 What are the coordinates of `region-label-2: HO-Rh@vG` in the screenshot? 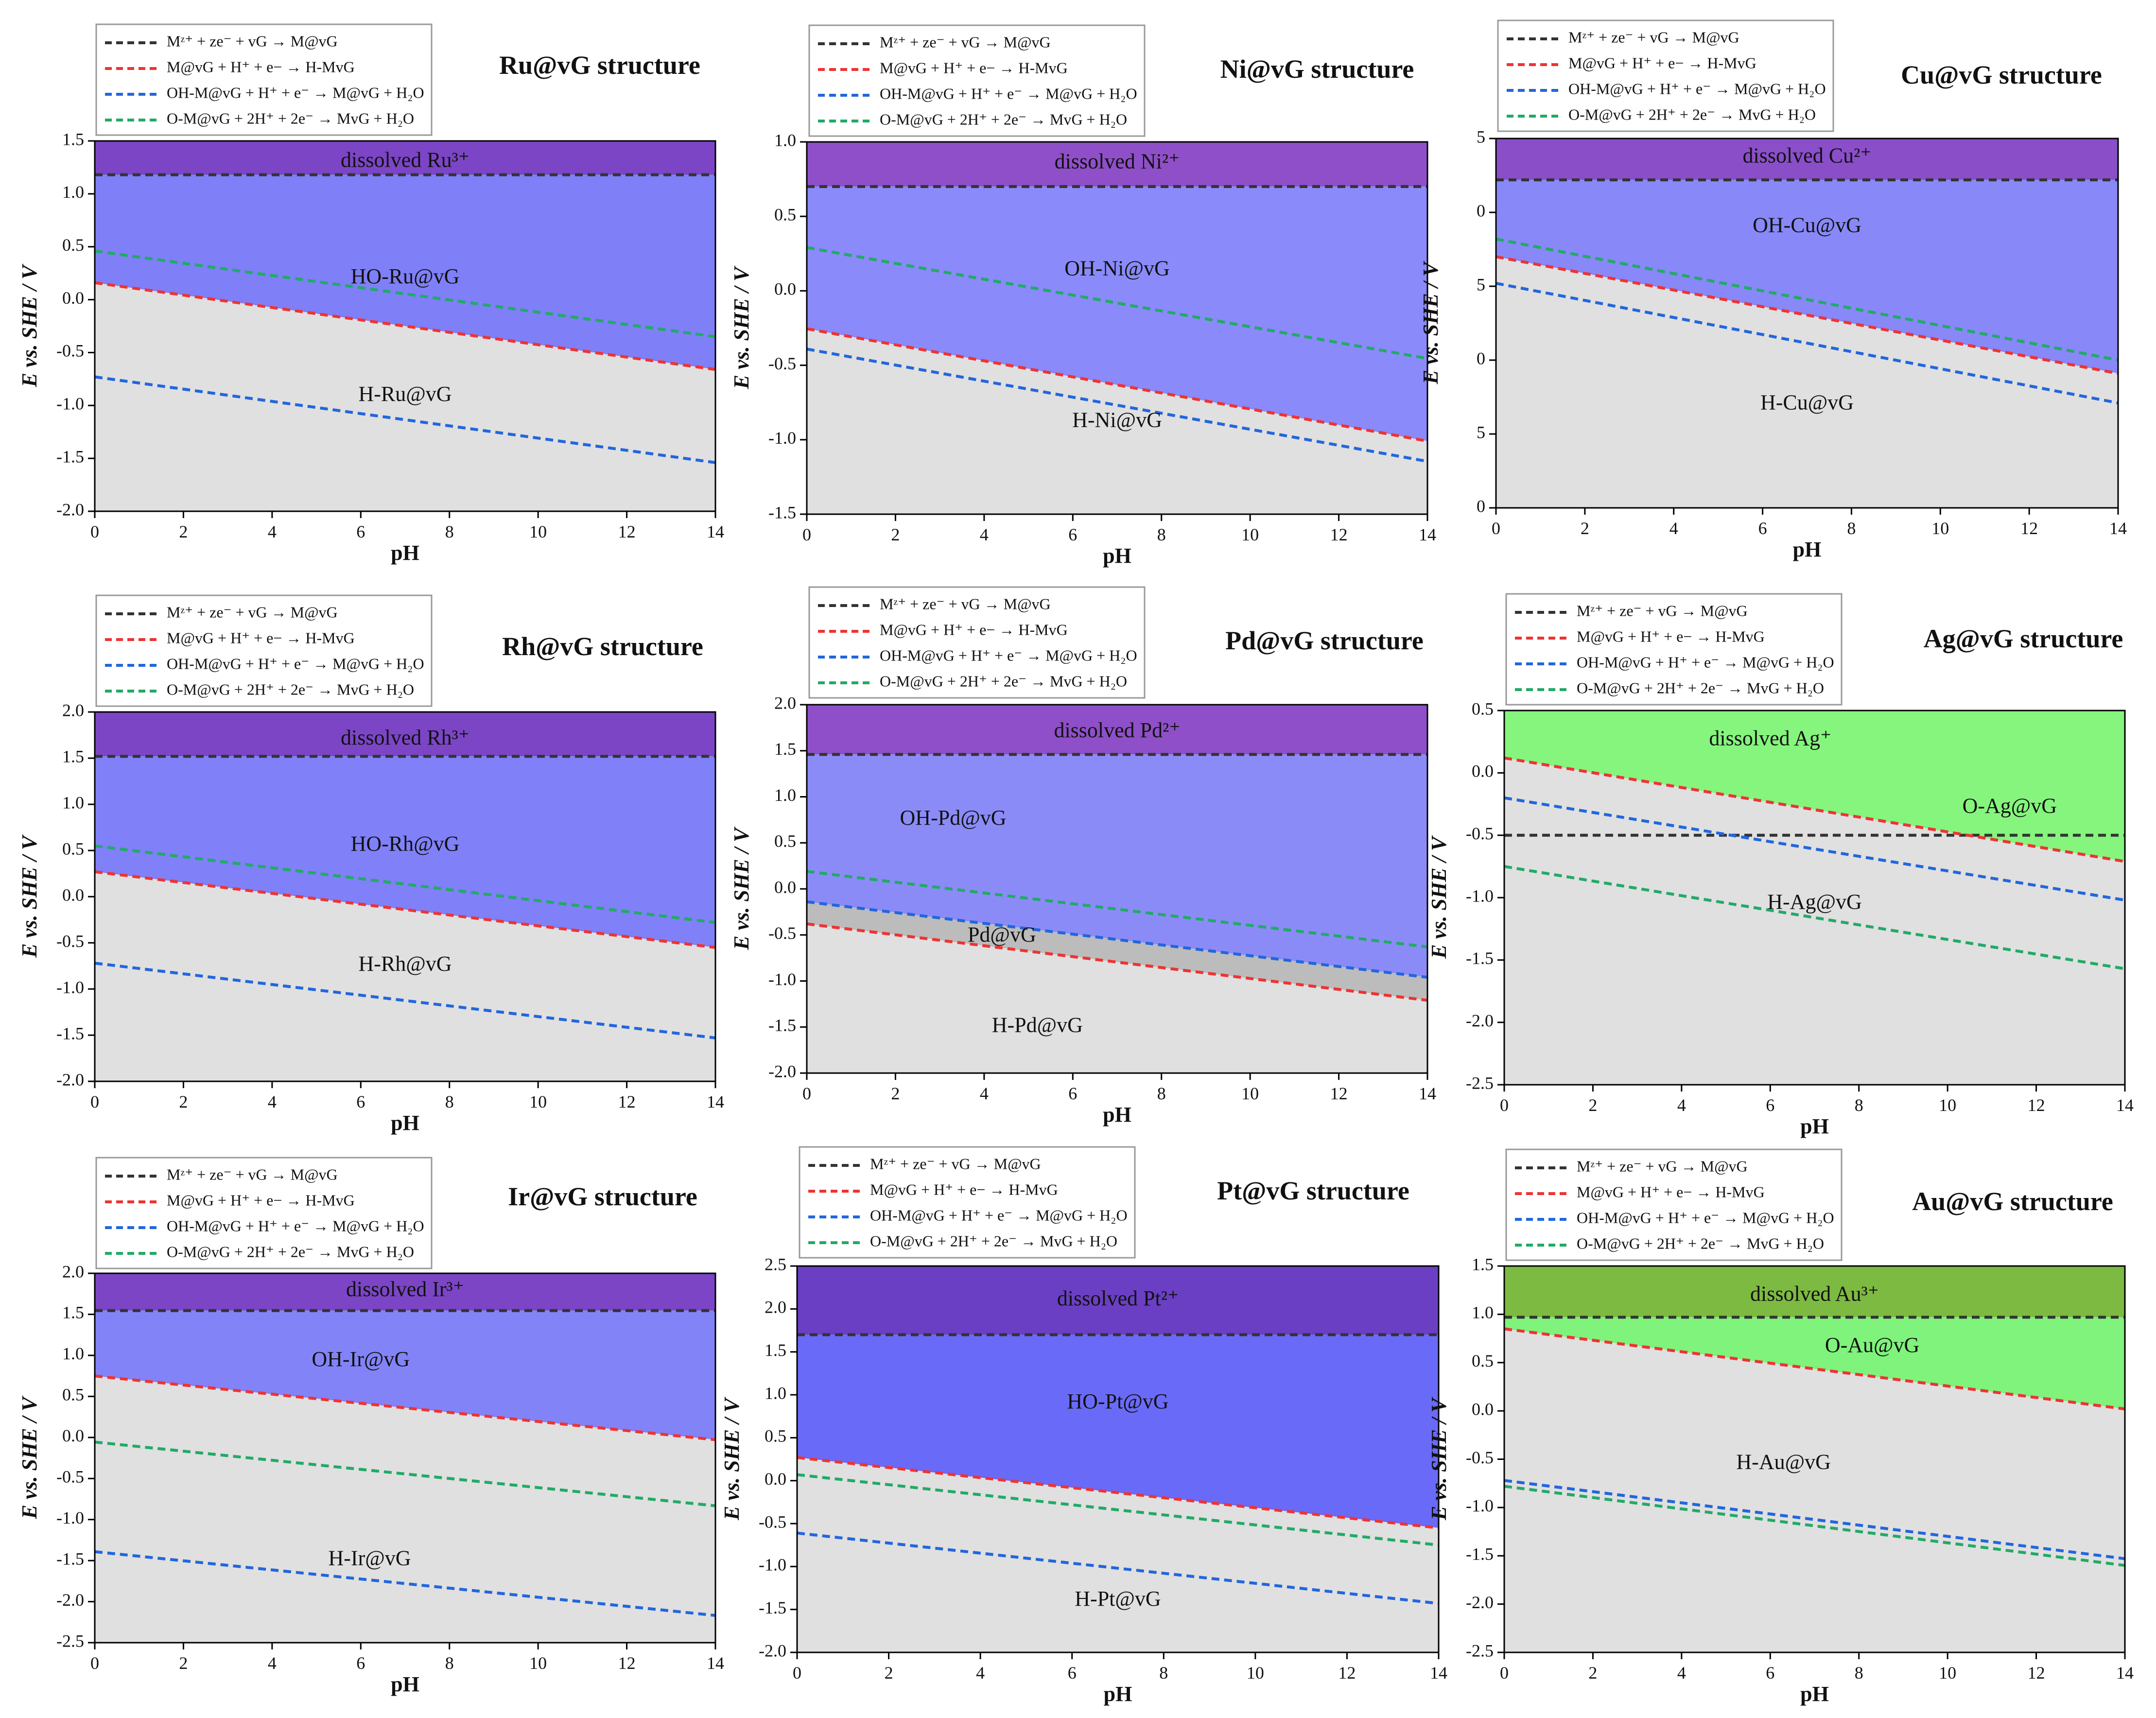 It's located at (405, 844).